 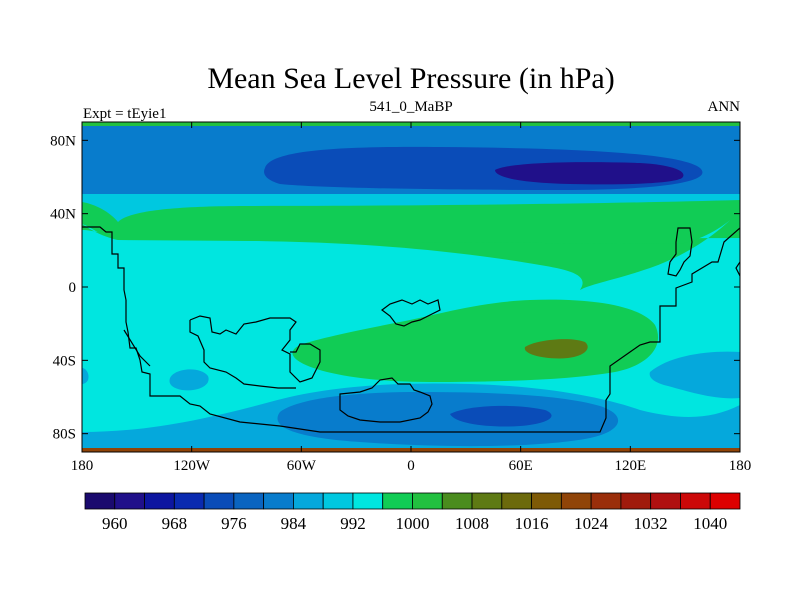 What do you see at coordinates (591, 523) in the screenshot?
I see `colorbar-label: 1024` at bounding box center [591, 523].